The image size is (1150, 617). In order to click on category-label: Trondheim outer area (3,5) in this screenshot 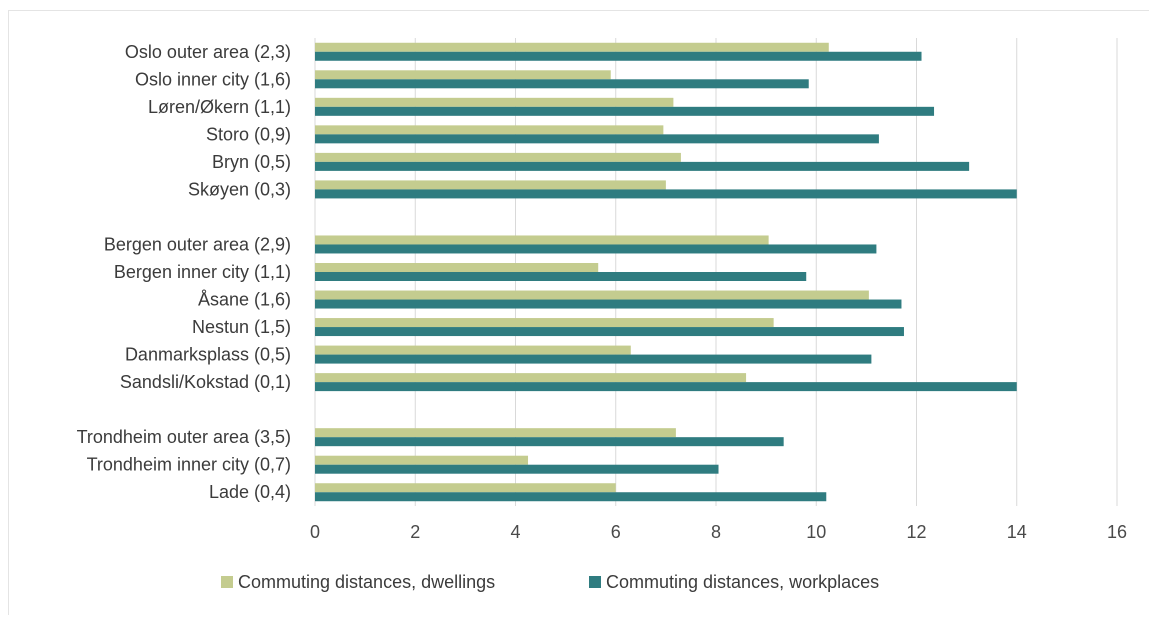, I will do `click(184, 437)`.